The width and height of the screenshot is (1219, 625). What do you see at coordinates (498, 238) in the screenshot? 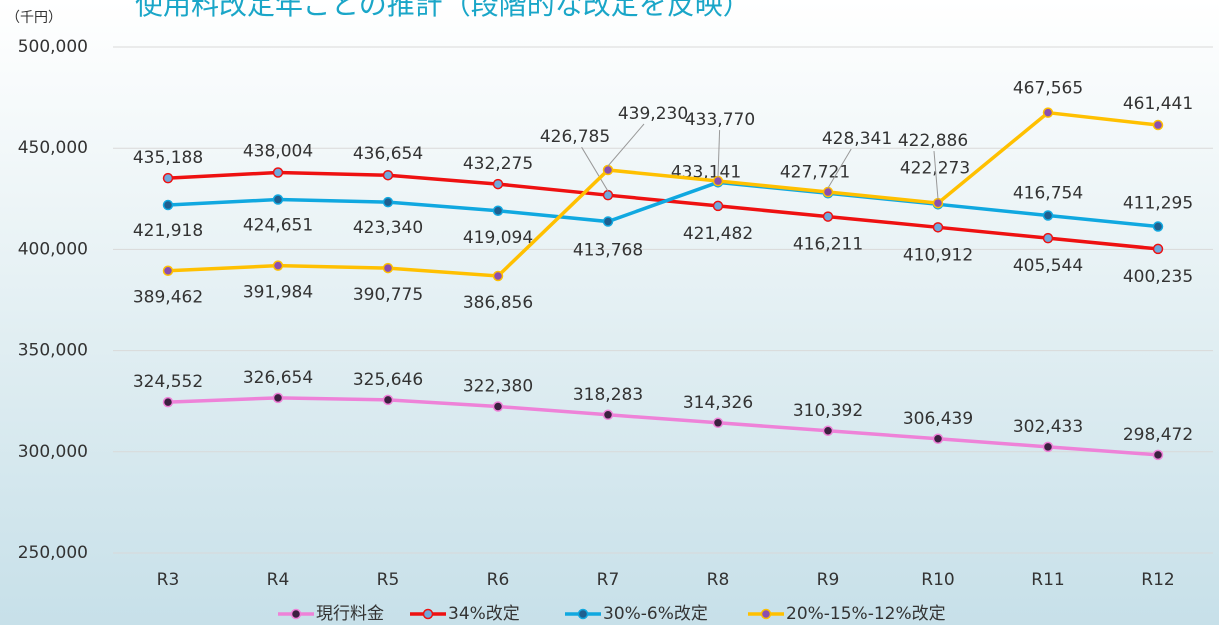
I see `data-label: 419,094` at bounding box center [498, 238].